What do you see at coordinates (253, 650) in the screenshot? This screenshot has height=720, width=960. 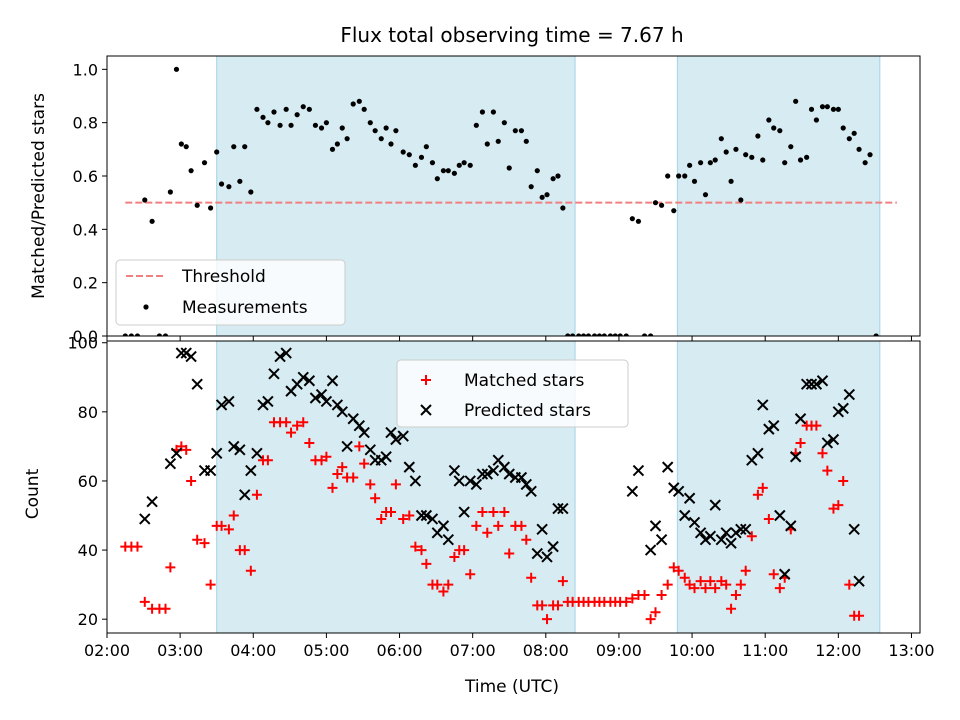 I see `x-tick-label: 04:00` at bounding box center [253, 650].